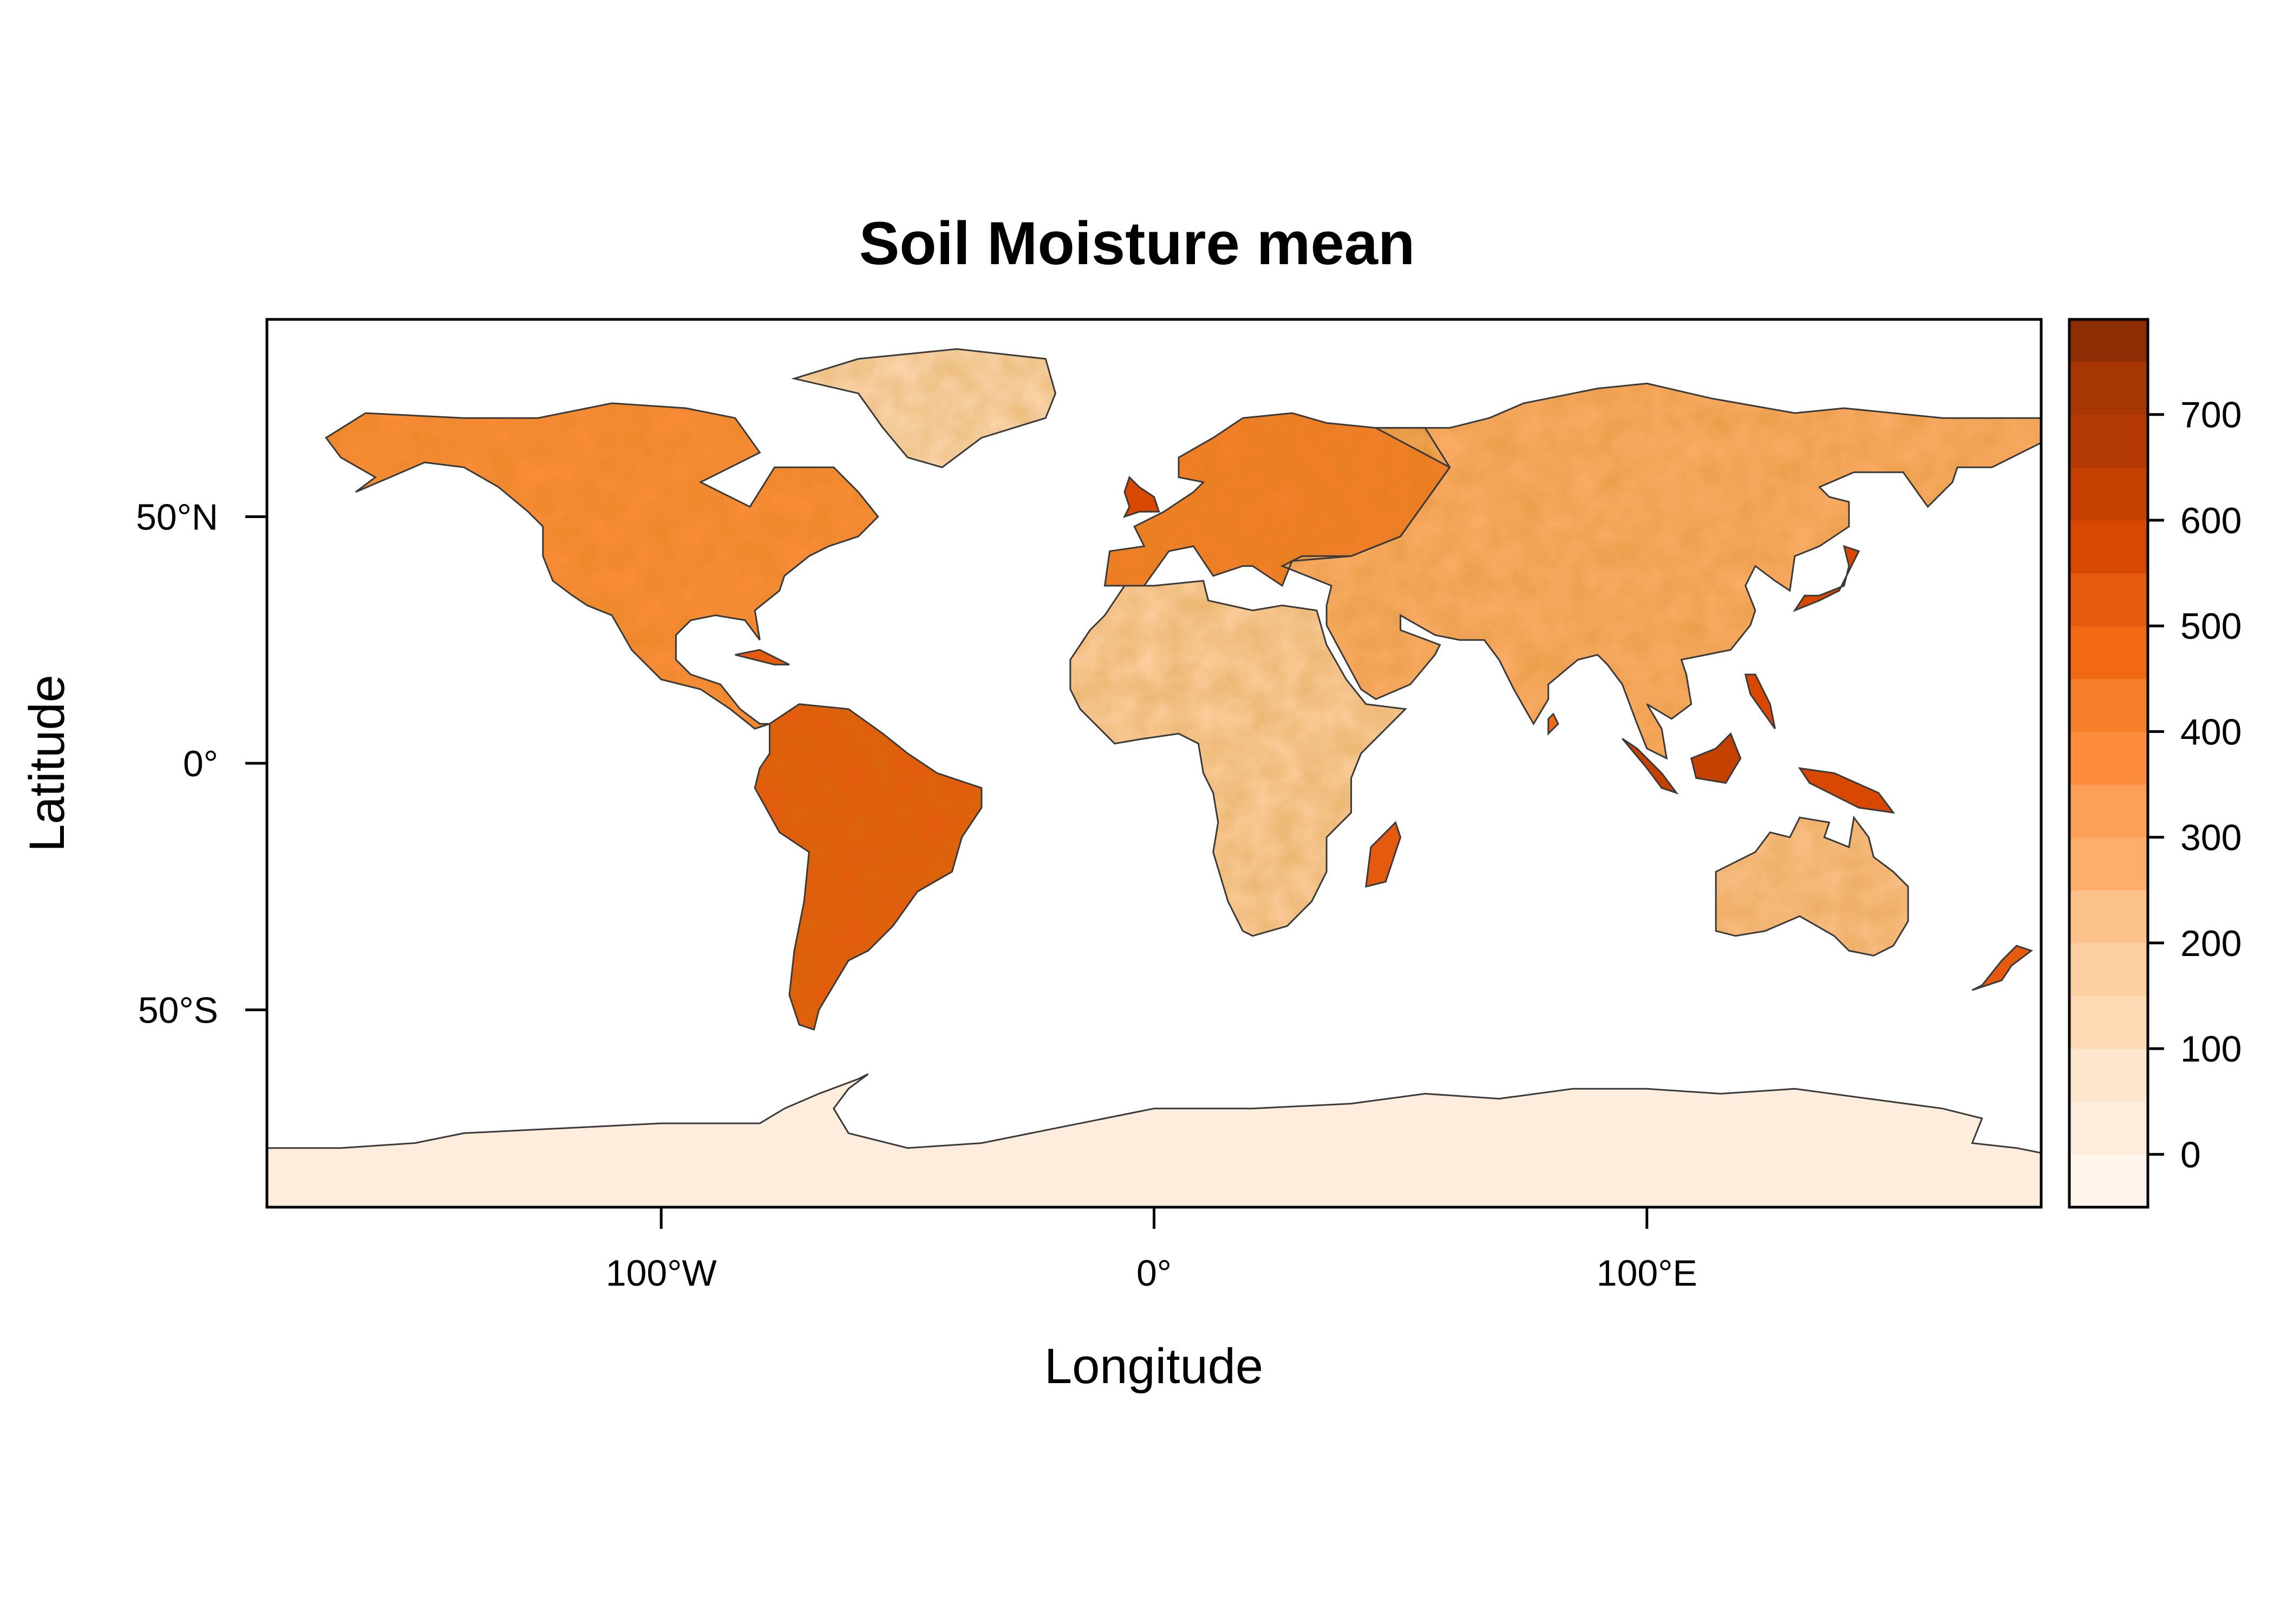 Image resolution: width=2274 pixels, height=1624 pixels. Describe the element at coordinates (2211, 1049) in the screenshot. I see `colorbar-tick-label: 100` at that location.